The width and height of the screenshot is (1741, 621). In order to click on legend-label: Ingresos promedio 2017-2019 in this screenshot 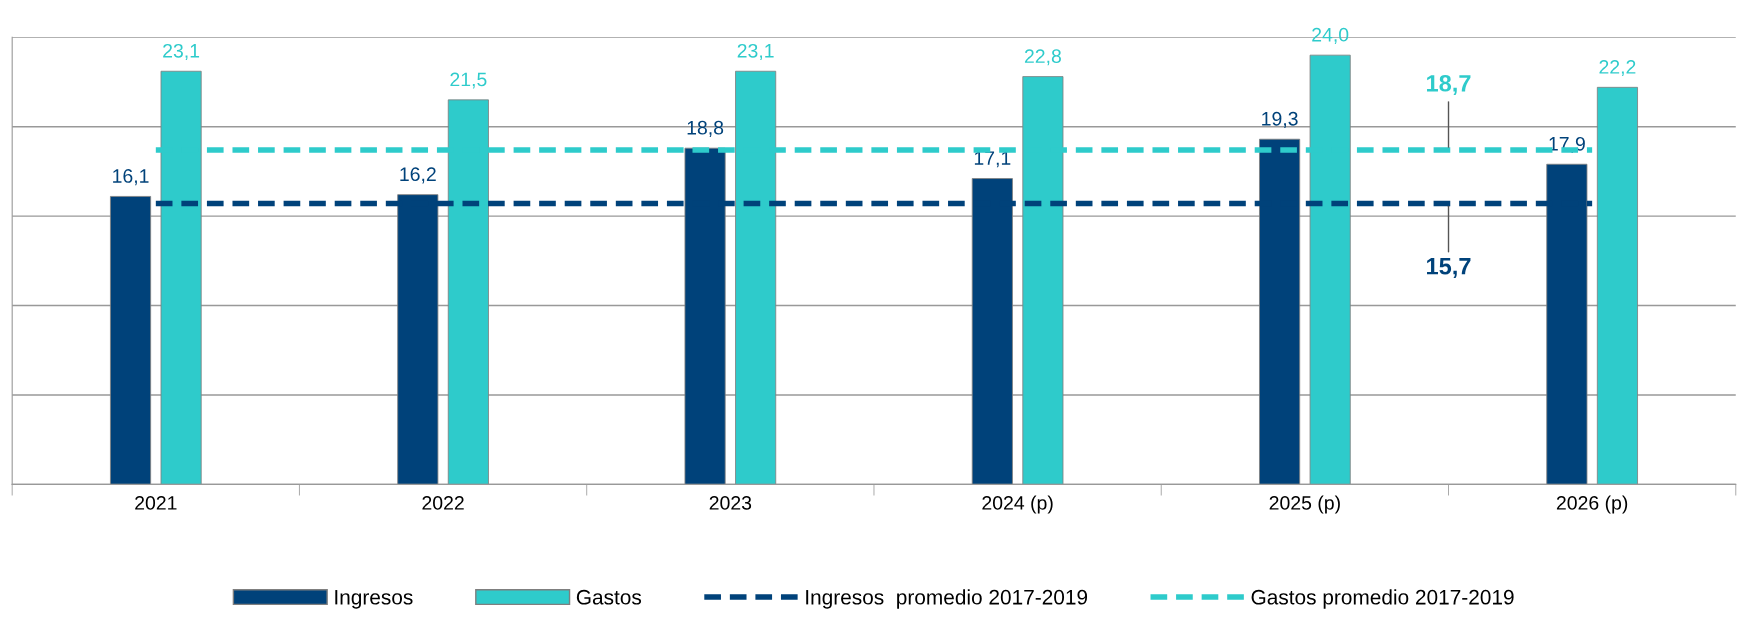, I will do `click(947, 599)`.